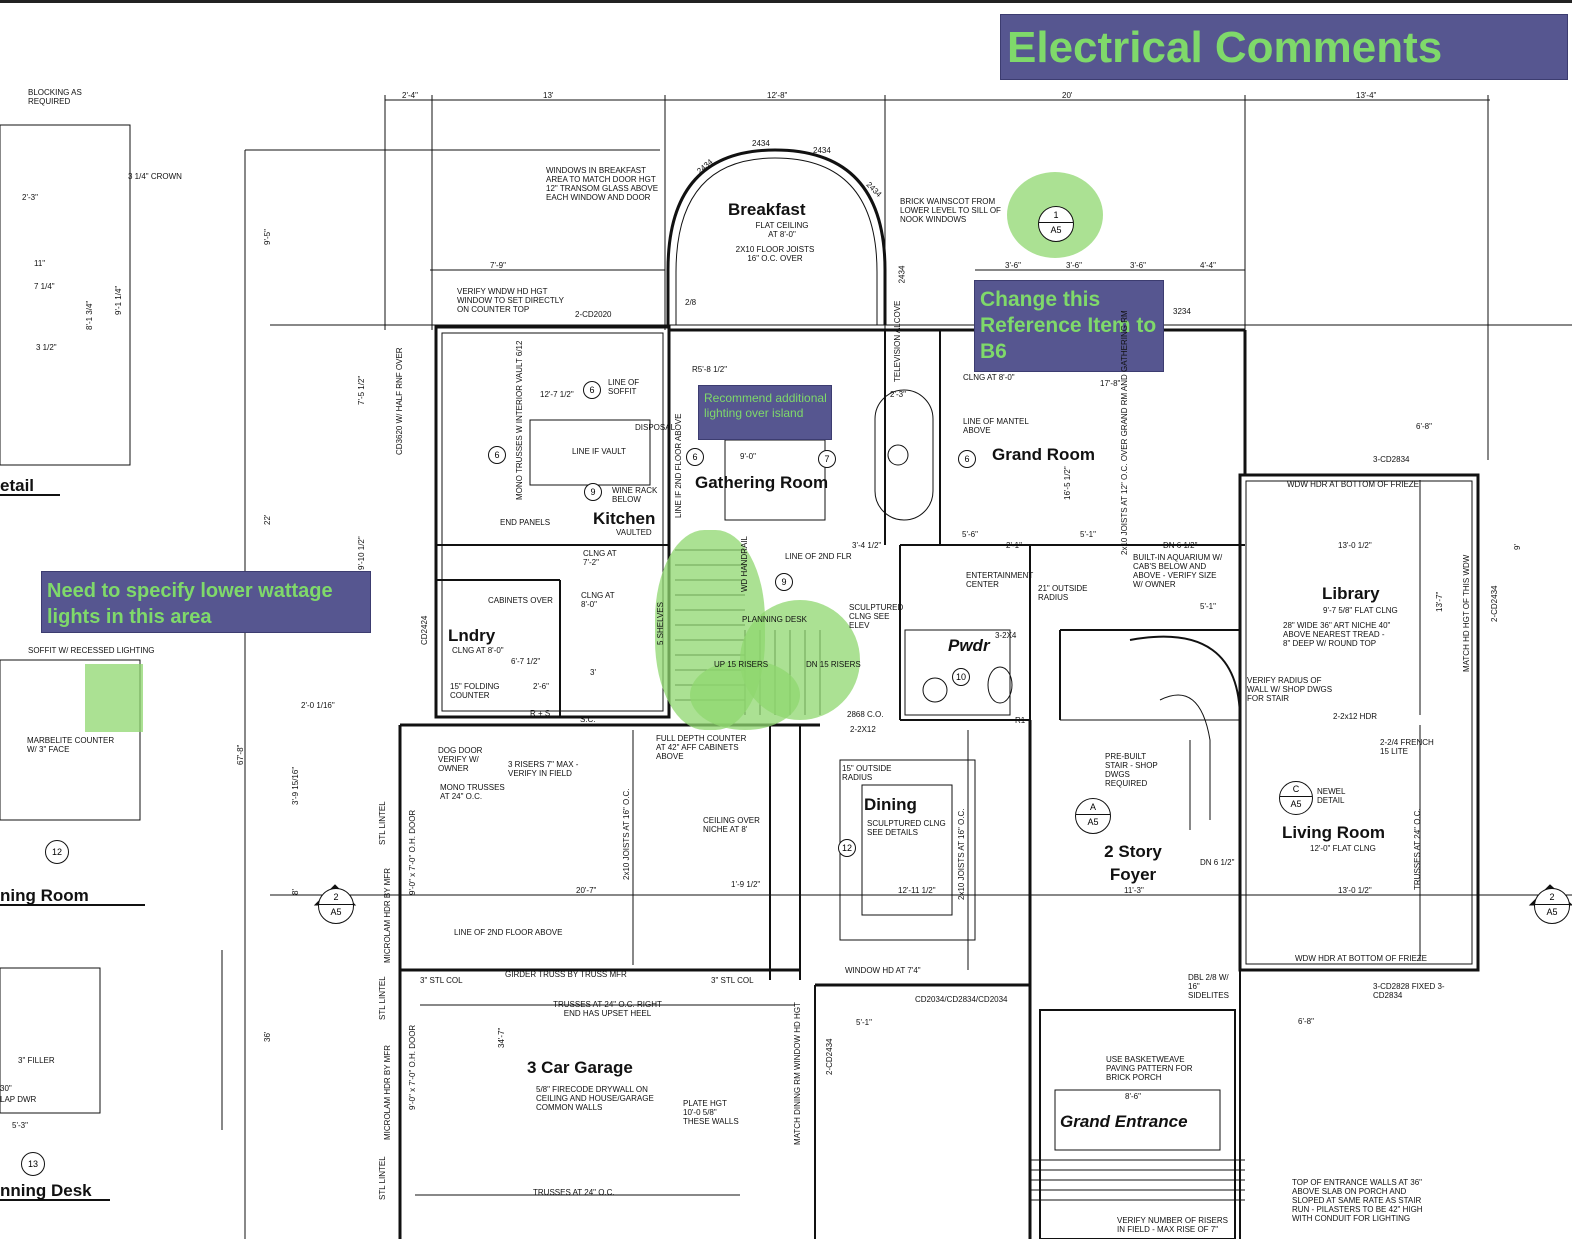 This screenshot has height=1239, width=1572. What do you see at coordinates (89, 315) in the screenshot?
I see `dim-left-v: 8'-1 3/4"` at bounding box center [89, 315].